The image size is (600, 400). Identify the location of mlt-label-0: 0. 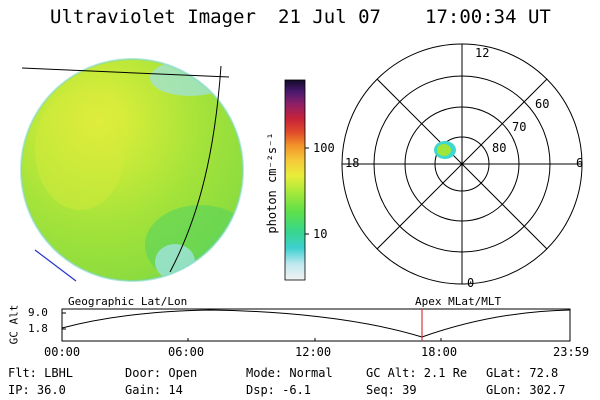
(471, 283).